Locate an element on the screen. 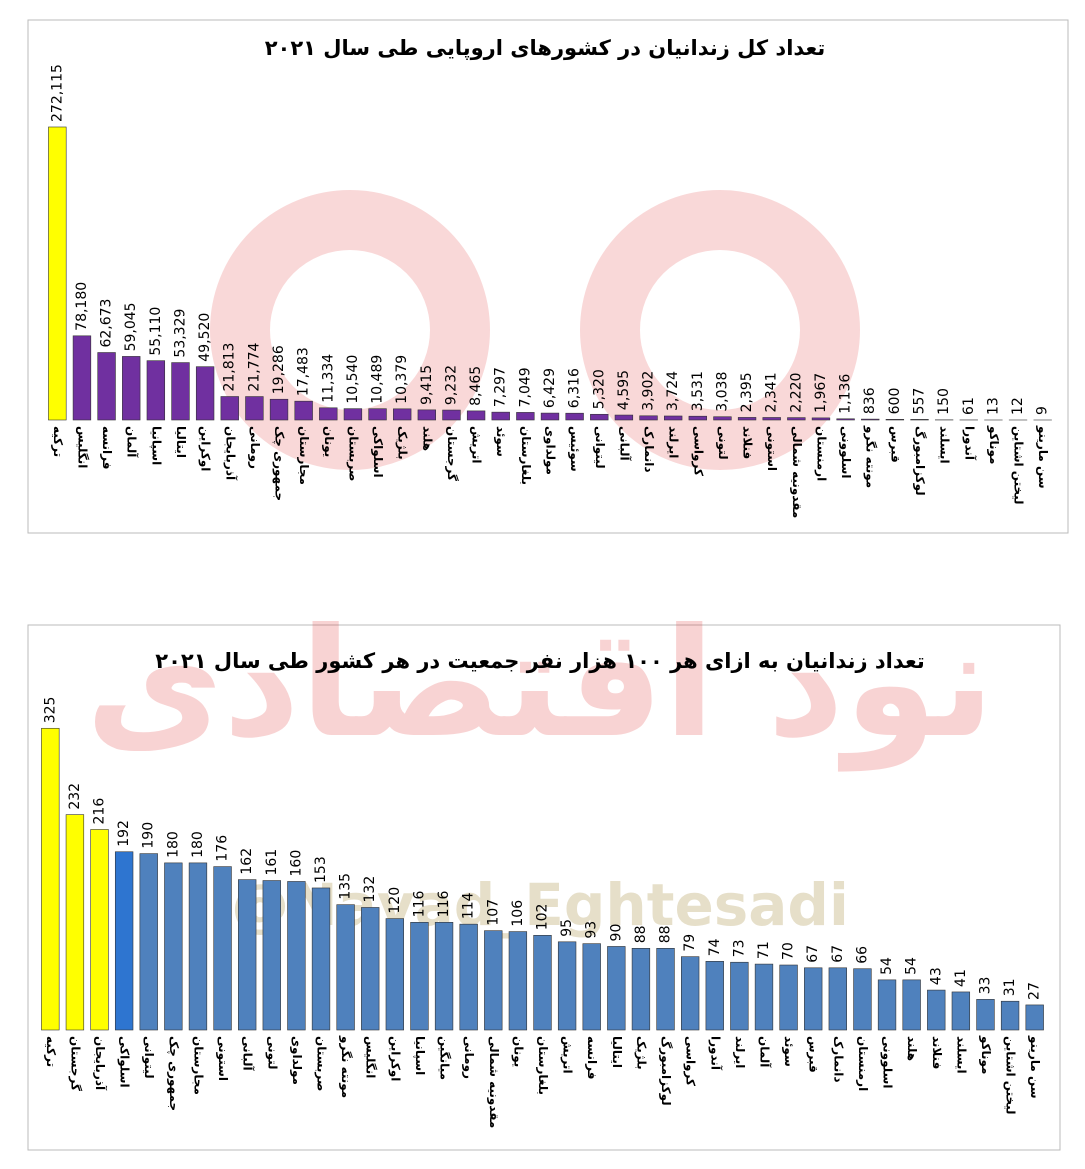 This screenshot has height=1169, width=1085. value-label: 120 is located at coordinates (395, 900).